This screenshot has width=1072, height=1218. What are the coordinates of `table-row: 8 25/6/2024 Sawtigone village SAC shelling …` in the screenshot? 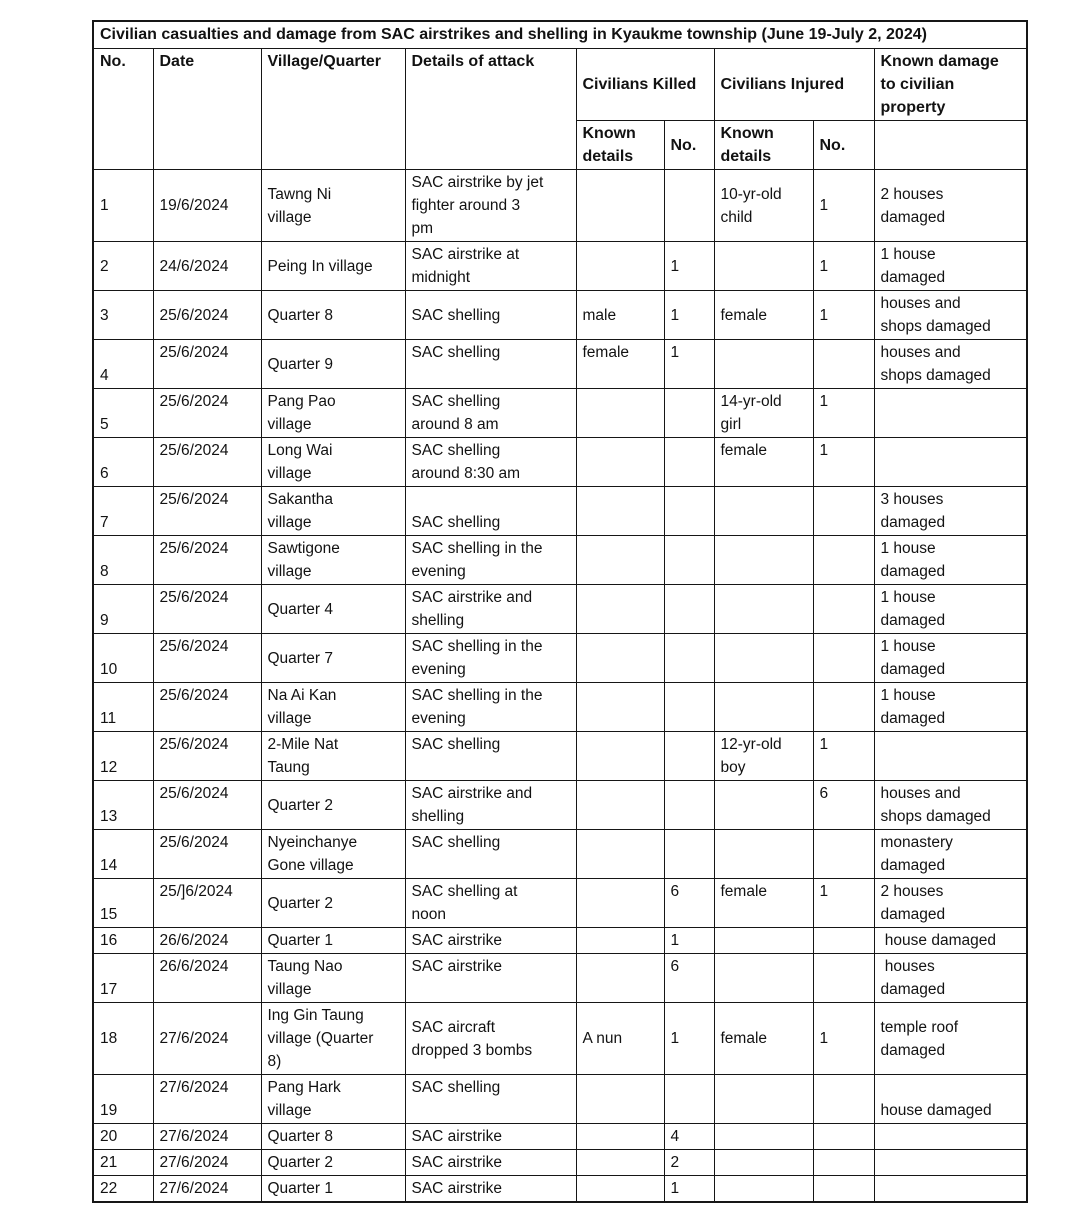 It's located at (560, 560).